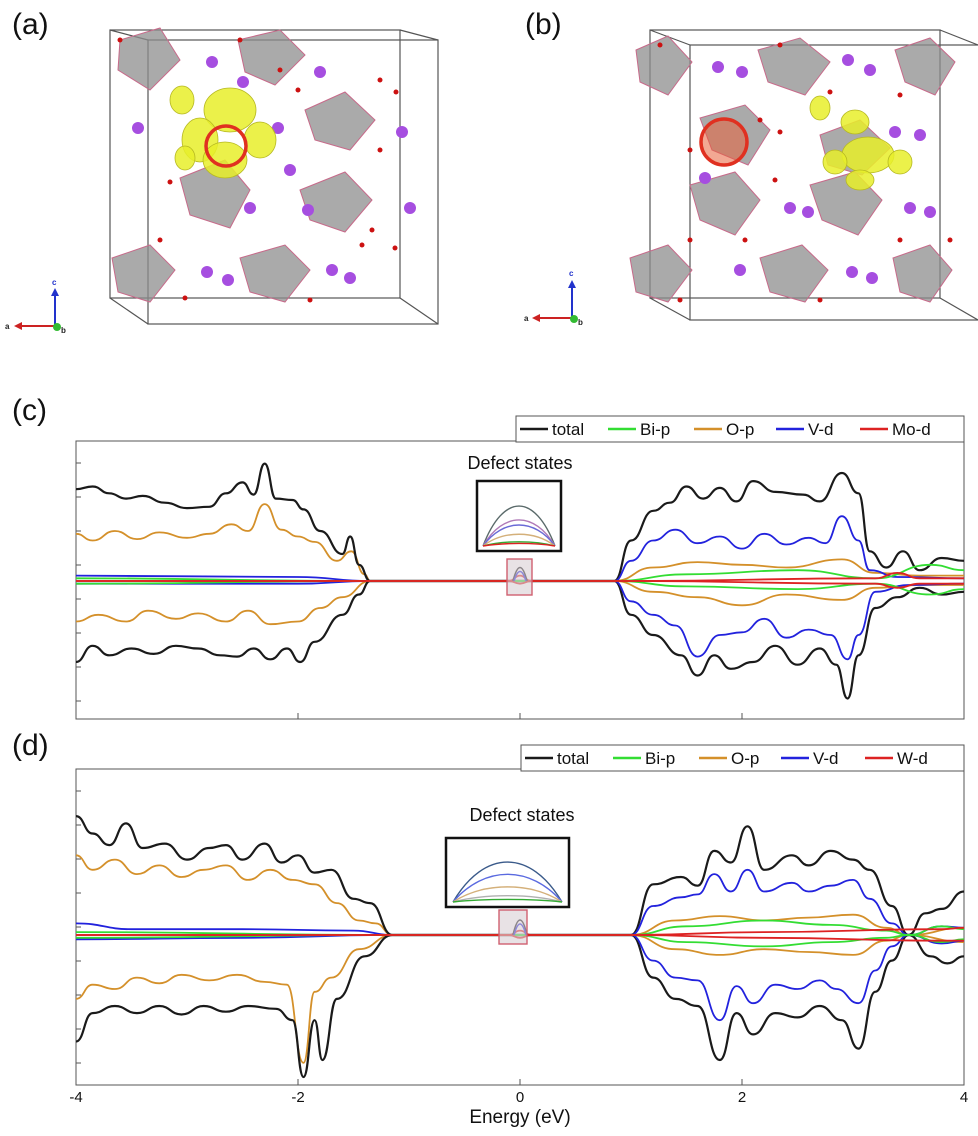 This screenshot has width=978, height=1136. I want to click on defect-states-label-c: Defect states, so click(519, 463).